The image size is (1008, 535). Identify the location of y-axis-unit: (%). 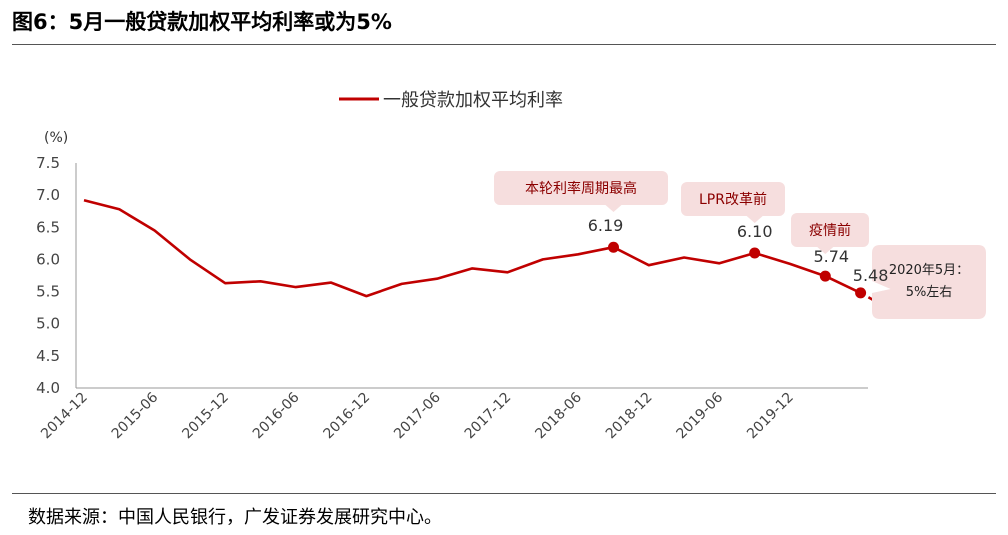
(56, 138).